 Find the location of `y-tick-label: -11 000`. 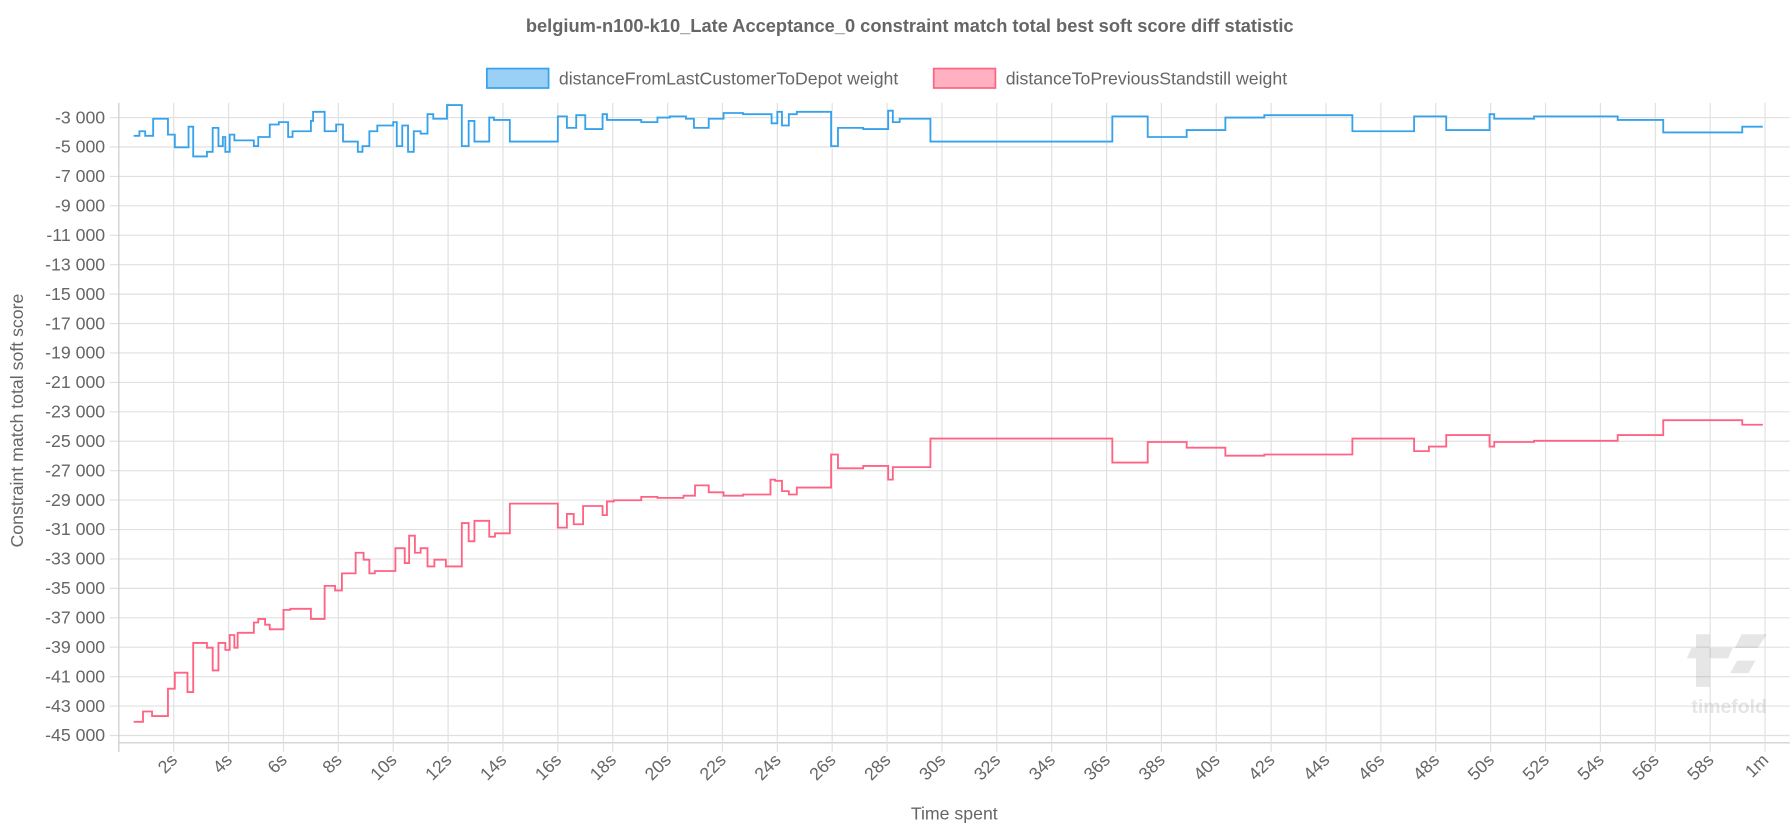

y-tick-label: -11 000 is located at coordinates (75, 235).